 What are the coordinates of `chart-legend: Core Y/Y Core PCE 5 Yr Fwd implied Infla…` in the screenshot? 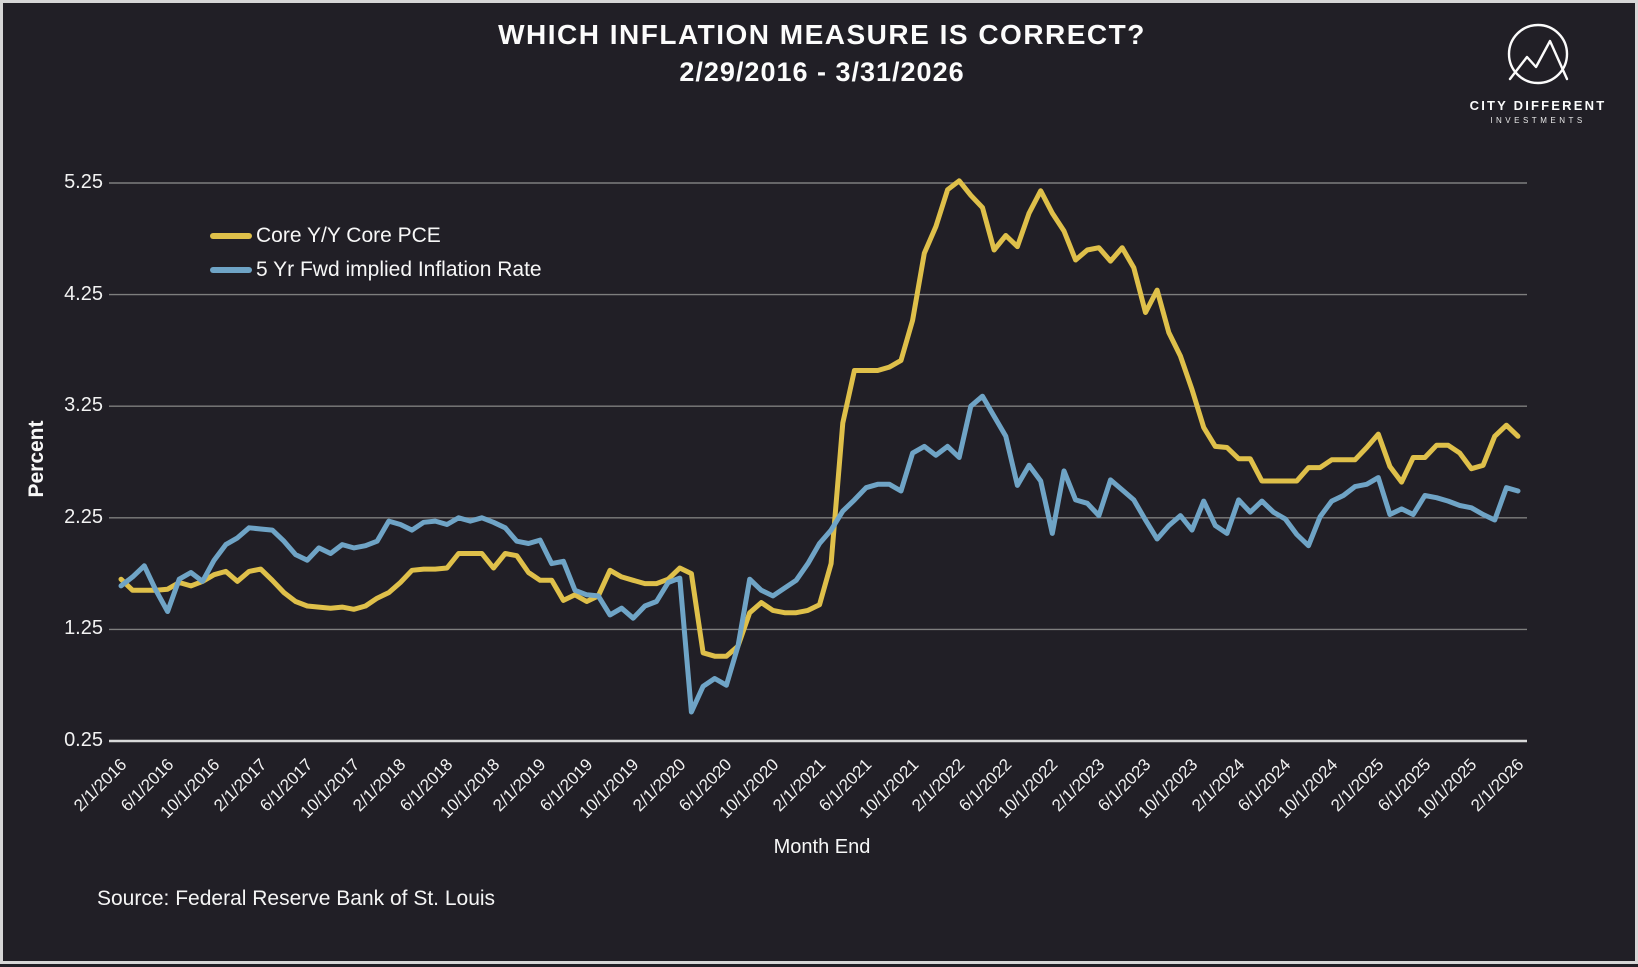 It's located at (376, 253).